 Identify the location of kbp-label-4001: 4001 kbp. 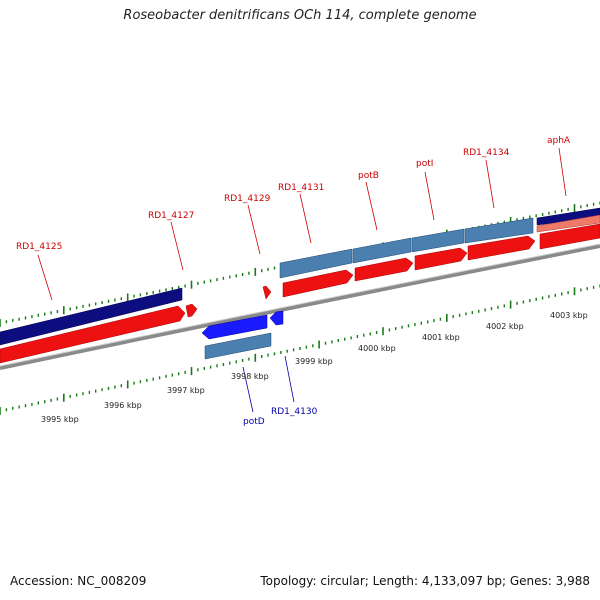
(441, 337).